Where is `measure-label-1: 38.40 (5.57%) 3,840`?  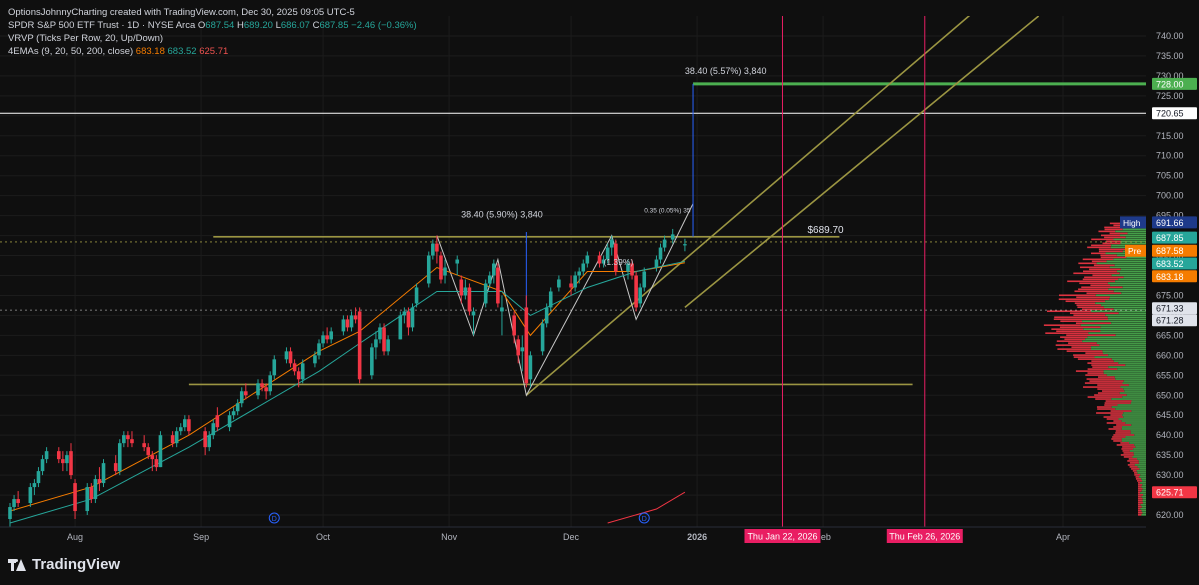 measure-label-1: 38.40 (5.57%) 3,840 is located at coordinates (726, 71).